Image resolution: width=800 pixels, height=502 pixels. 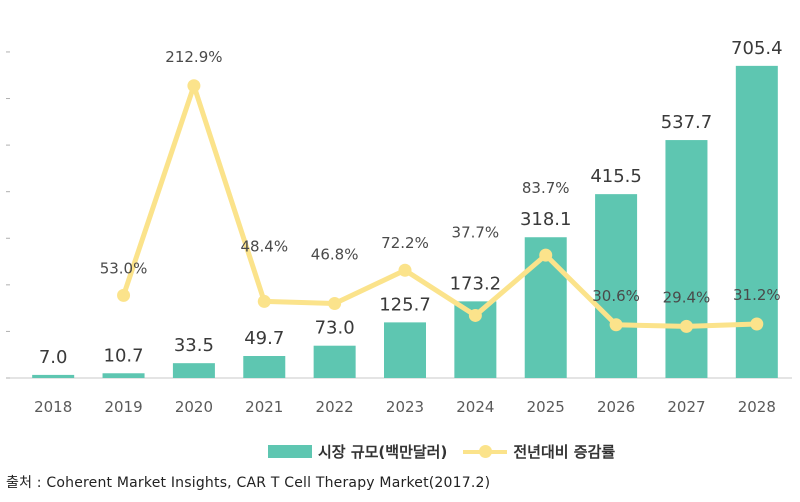 I want to click on x-tick-label-2023: 2023, so click(x=405, y=407).